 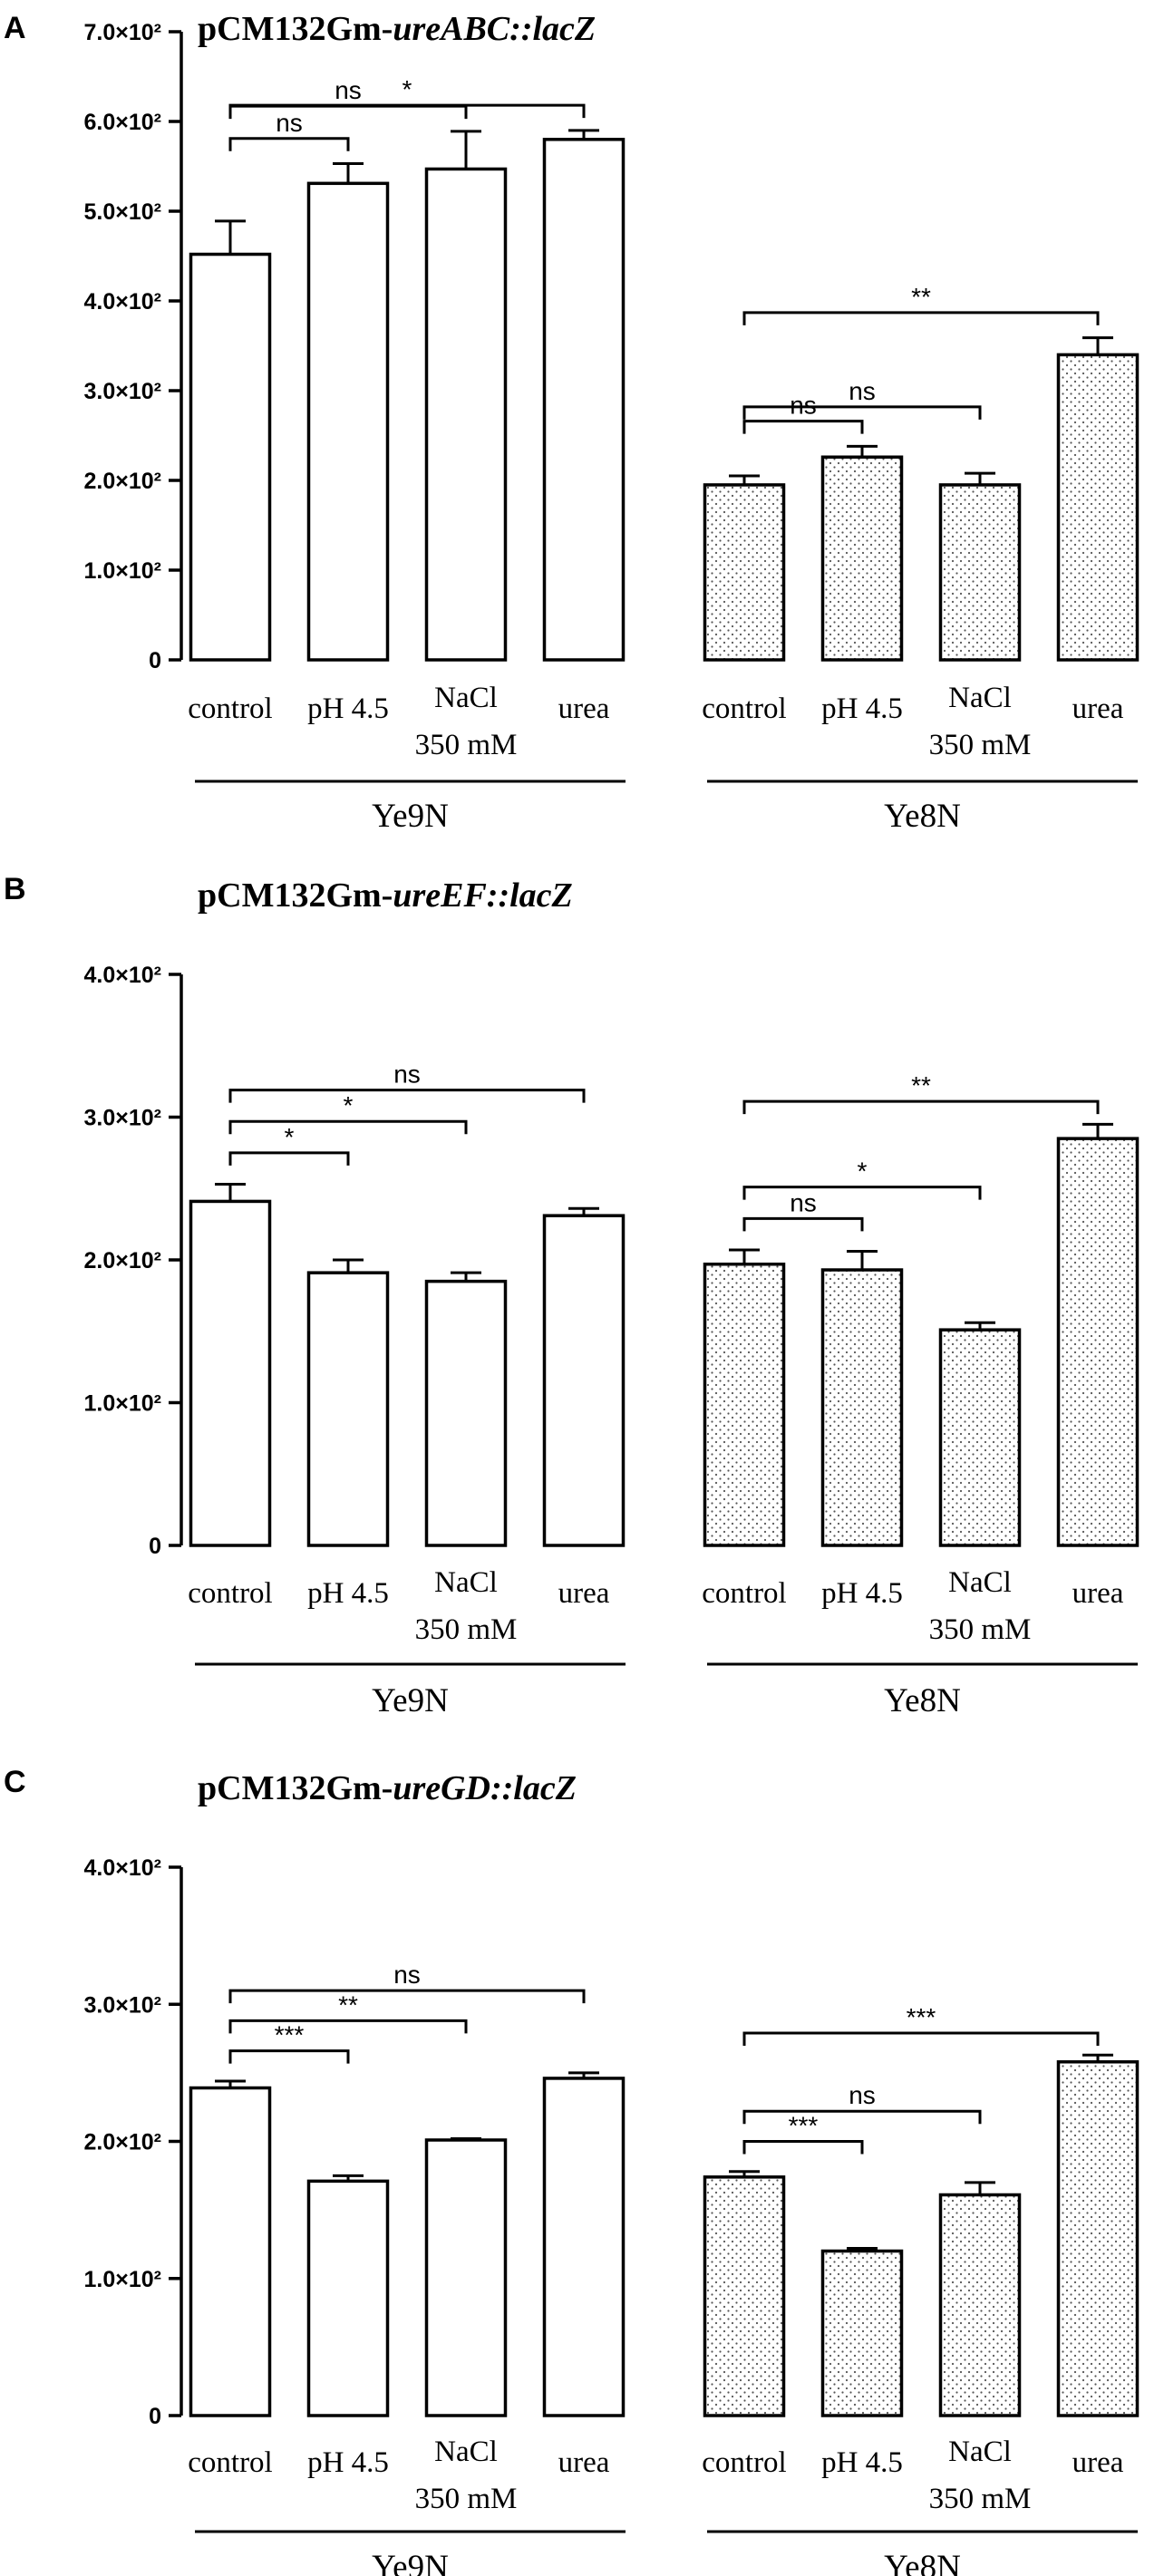 What do you see at coordinates (494, 29) in the screenshot?
I see `panel-title-gene: ureABC::lacZ` at bounding box center [494, 29].